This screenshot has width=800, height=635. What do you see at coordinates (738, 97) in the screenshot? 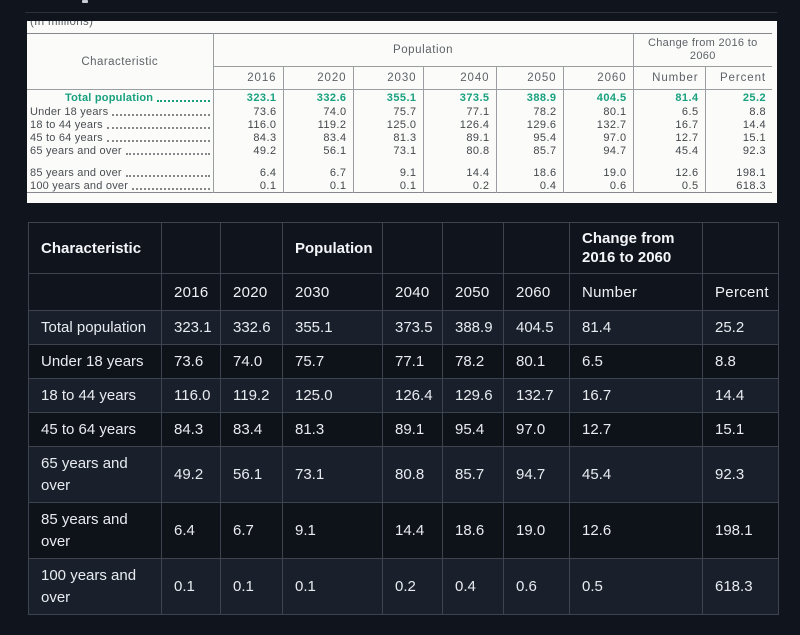
I see `cell: 25.2` at bounding box center [738, 97].